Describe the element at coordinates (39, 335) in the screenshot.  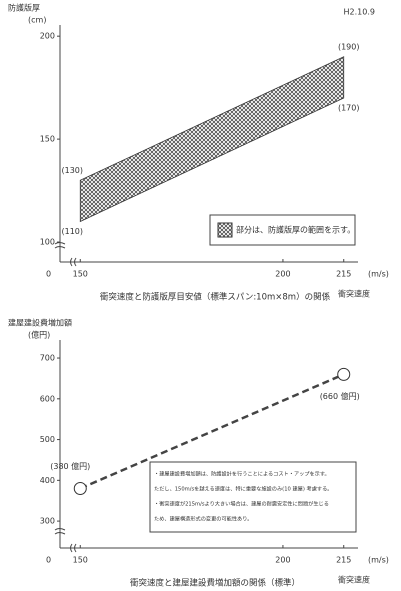
I see `y-unit: (億円)` at that location.